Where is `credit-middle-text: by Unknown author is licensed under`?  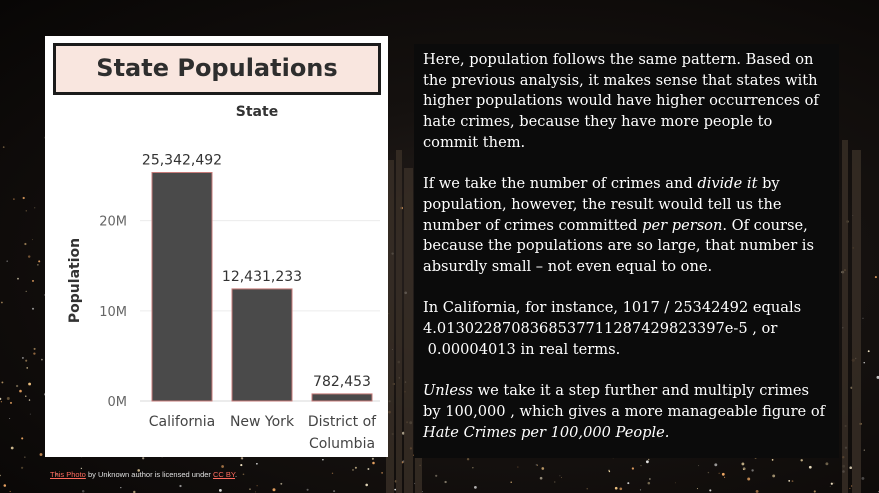 credit-middle-text: by Unknown author is licensed under is located at coordinates (149, 474).